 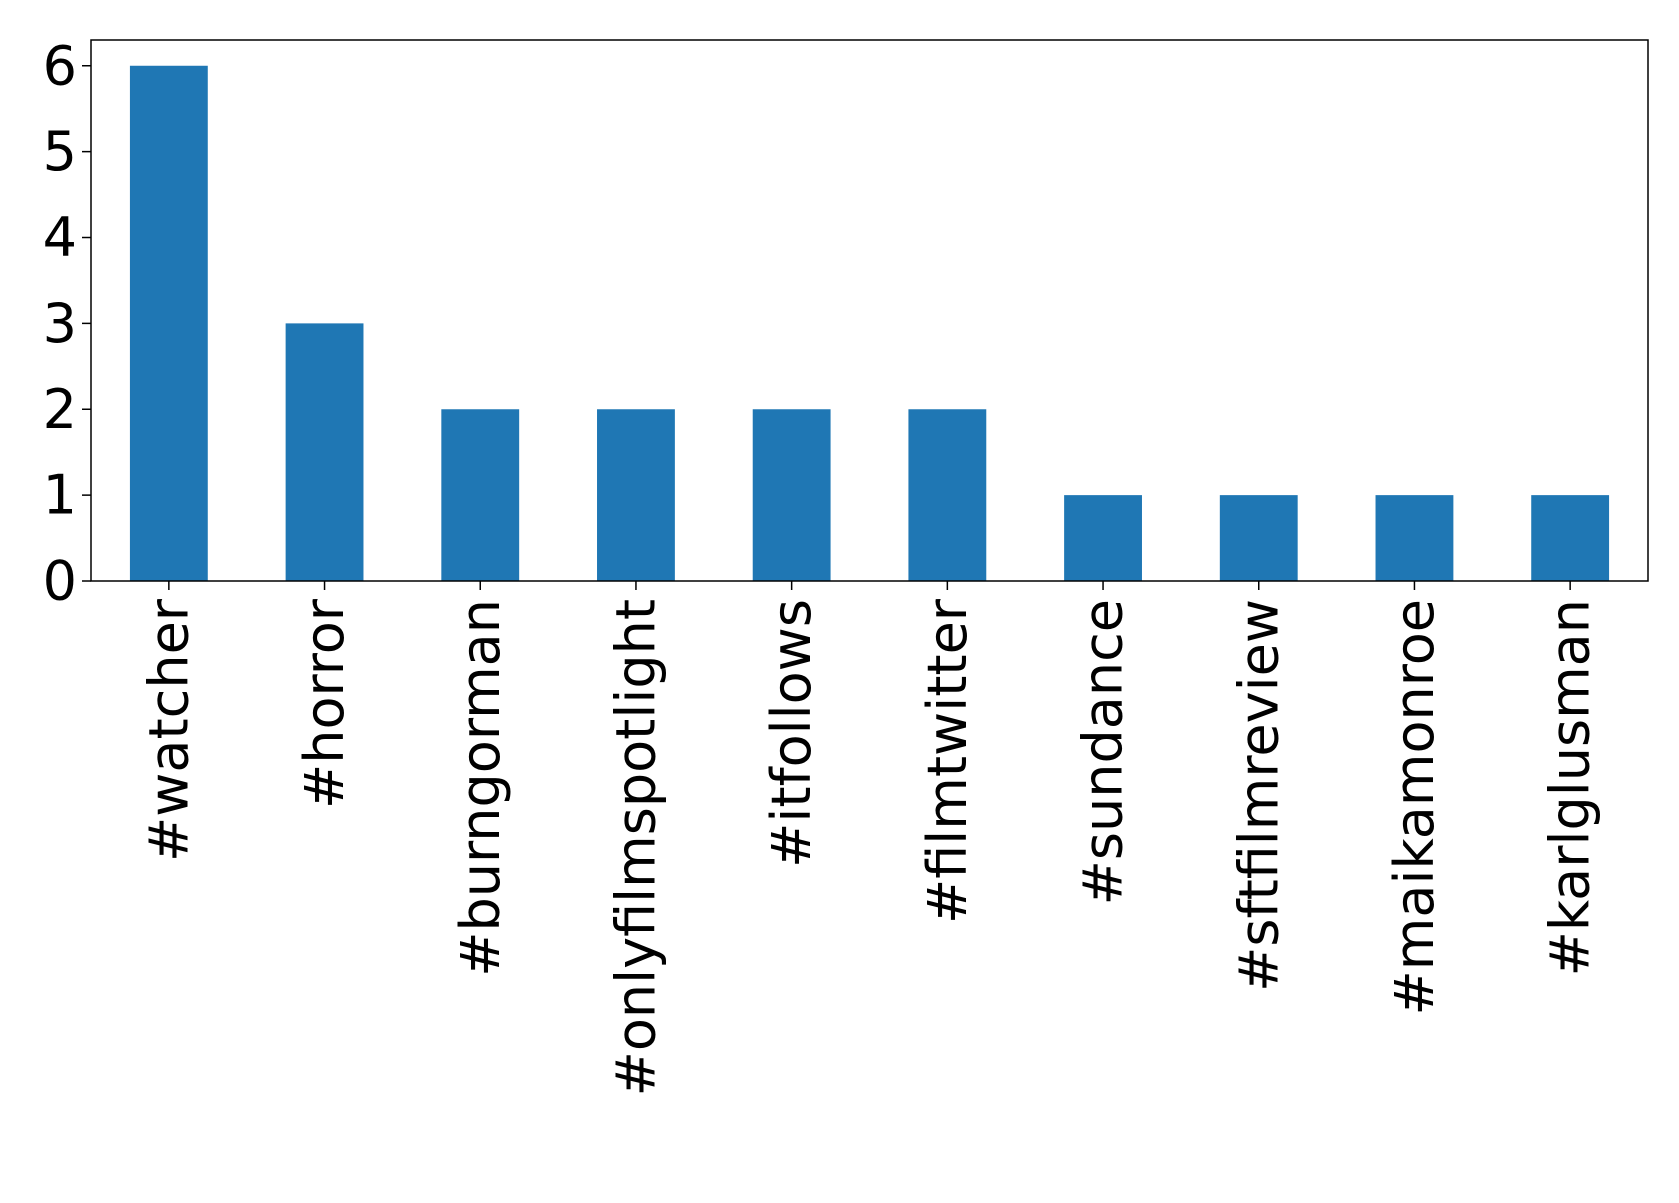 I want to click on y-tick-label: 0, so click(x=60, y=581).